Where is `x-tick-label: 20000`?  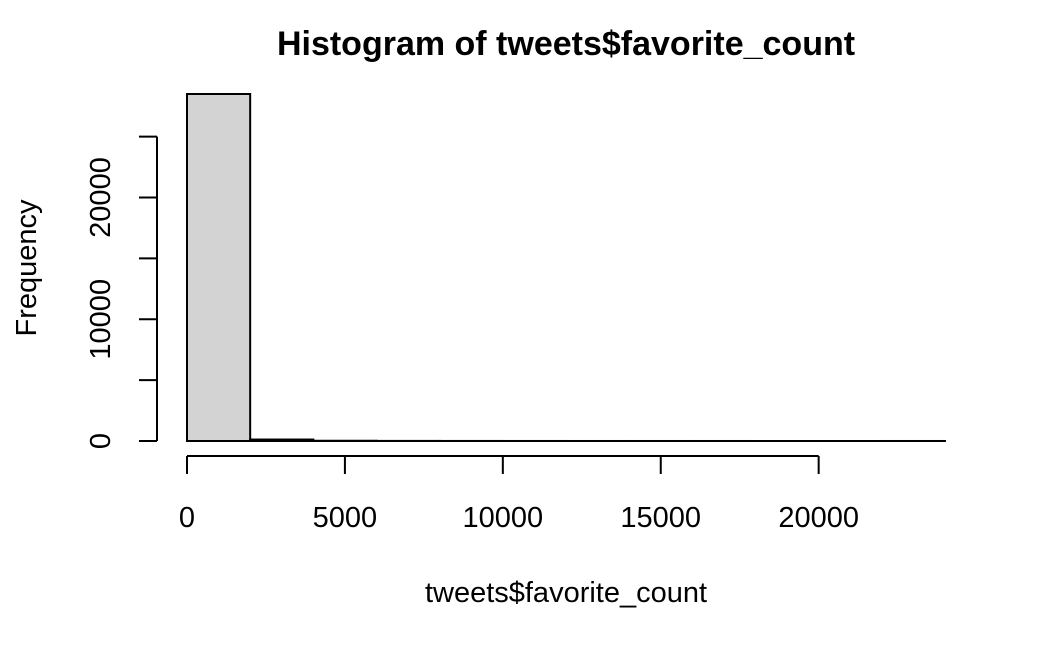
x-tick-label: 20000 is located at coordinates (818, 518).